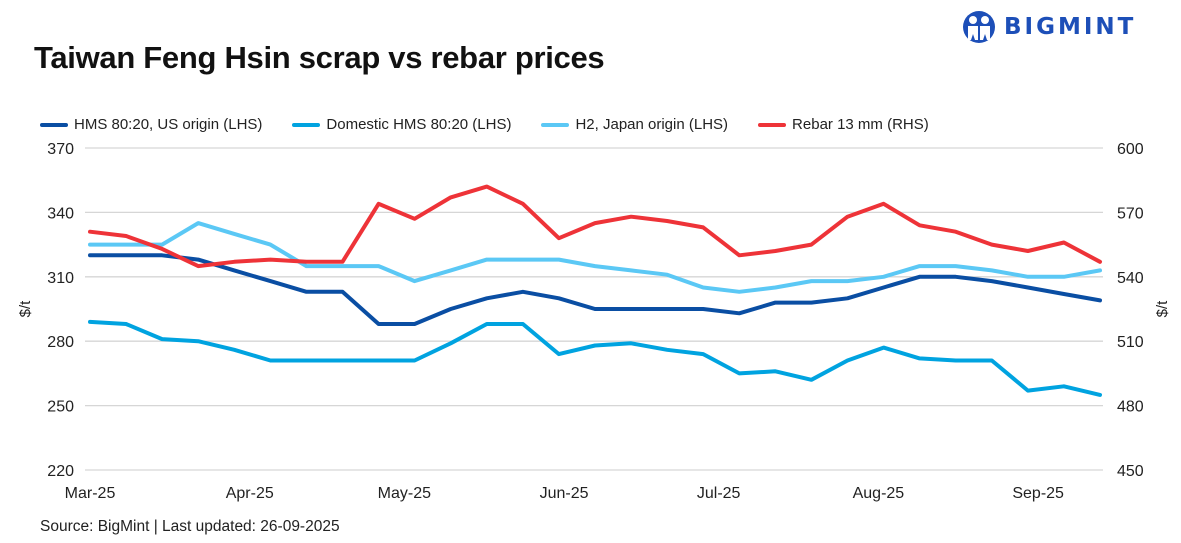 Image resolution: width=1181 pixels, height=543 pixels. I want to click on legend-label: Domestic HMS 80:20 (LHS), so click(419, 124).